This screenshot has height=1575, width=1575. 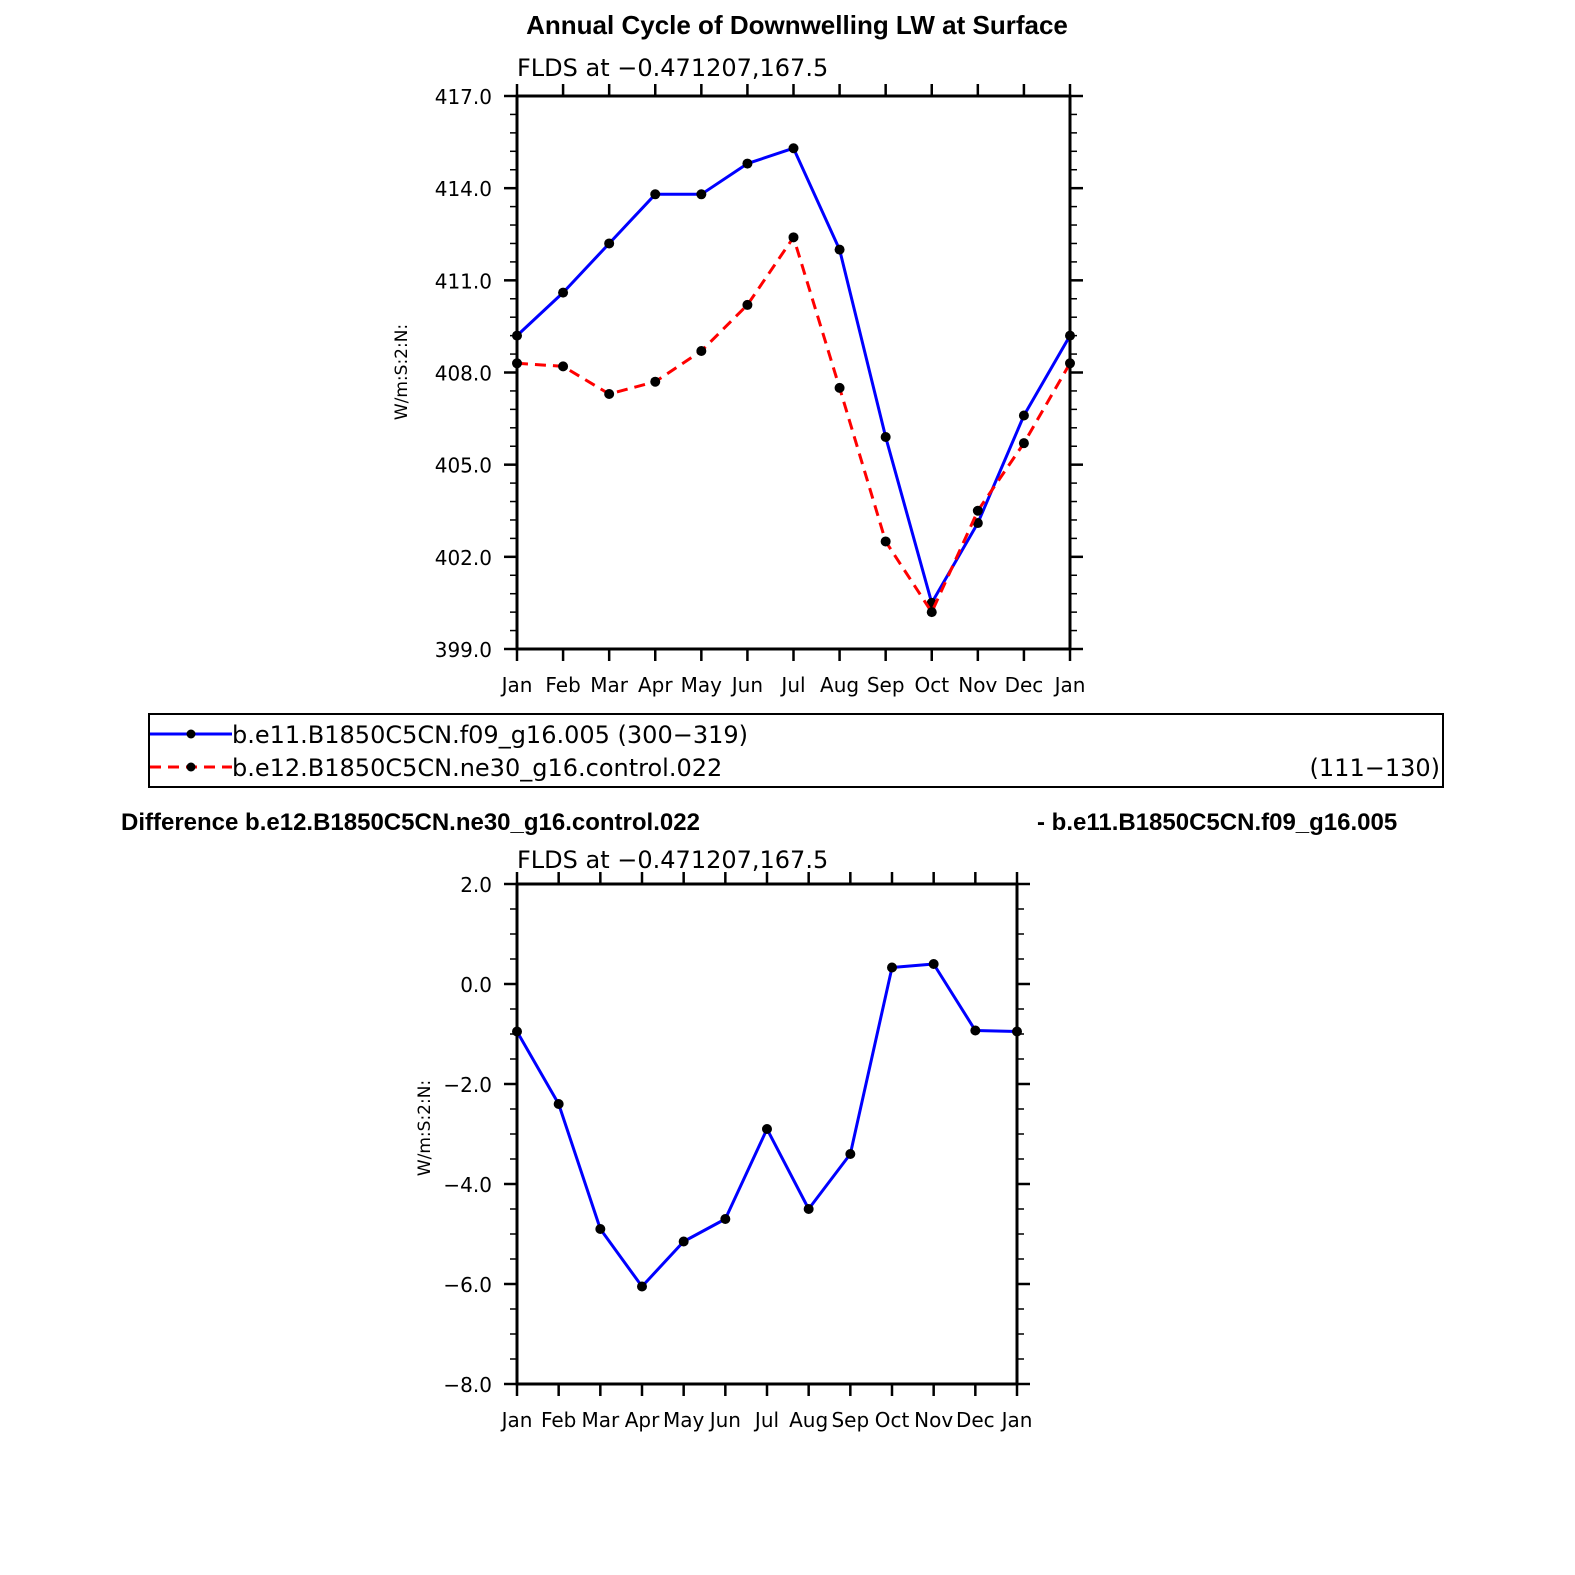 What do you see at coordinates (672, 68) in the screenshot?
I see `chart1-subtitle: FLDS at −0.471207,167.5` at bounding box center [672, 68].